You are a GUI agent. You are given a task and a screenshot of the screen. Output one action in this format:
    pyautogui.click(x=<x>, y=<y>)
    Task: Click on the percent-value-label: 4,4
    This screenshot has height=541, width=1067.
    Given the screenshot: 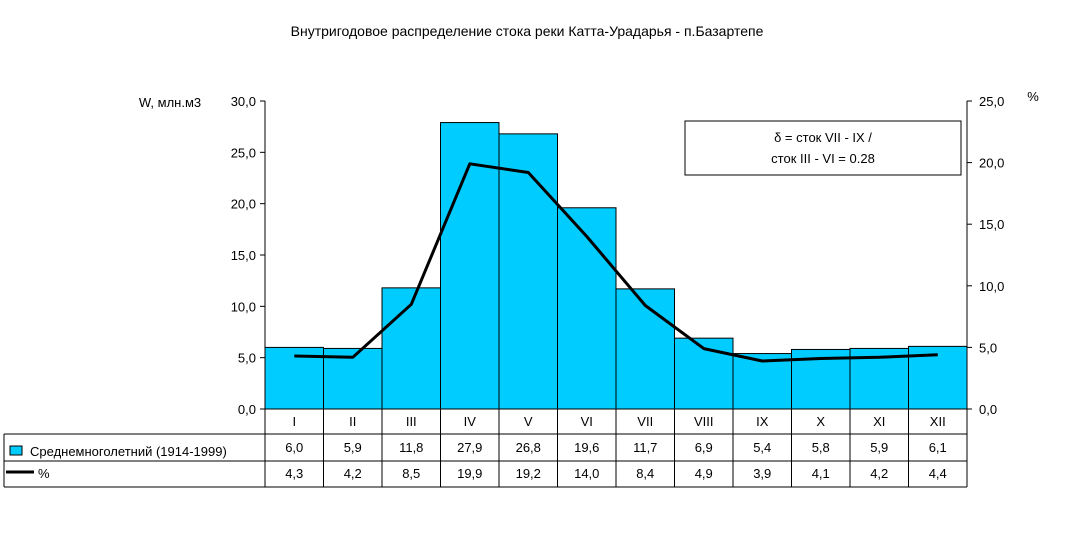 What is the action you would take?
    pyautogui.click(x=938, y=473)
    